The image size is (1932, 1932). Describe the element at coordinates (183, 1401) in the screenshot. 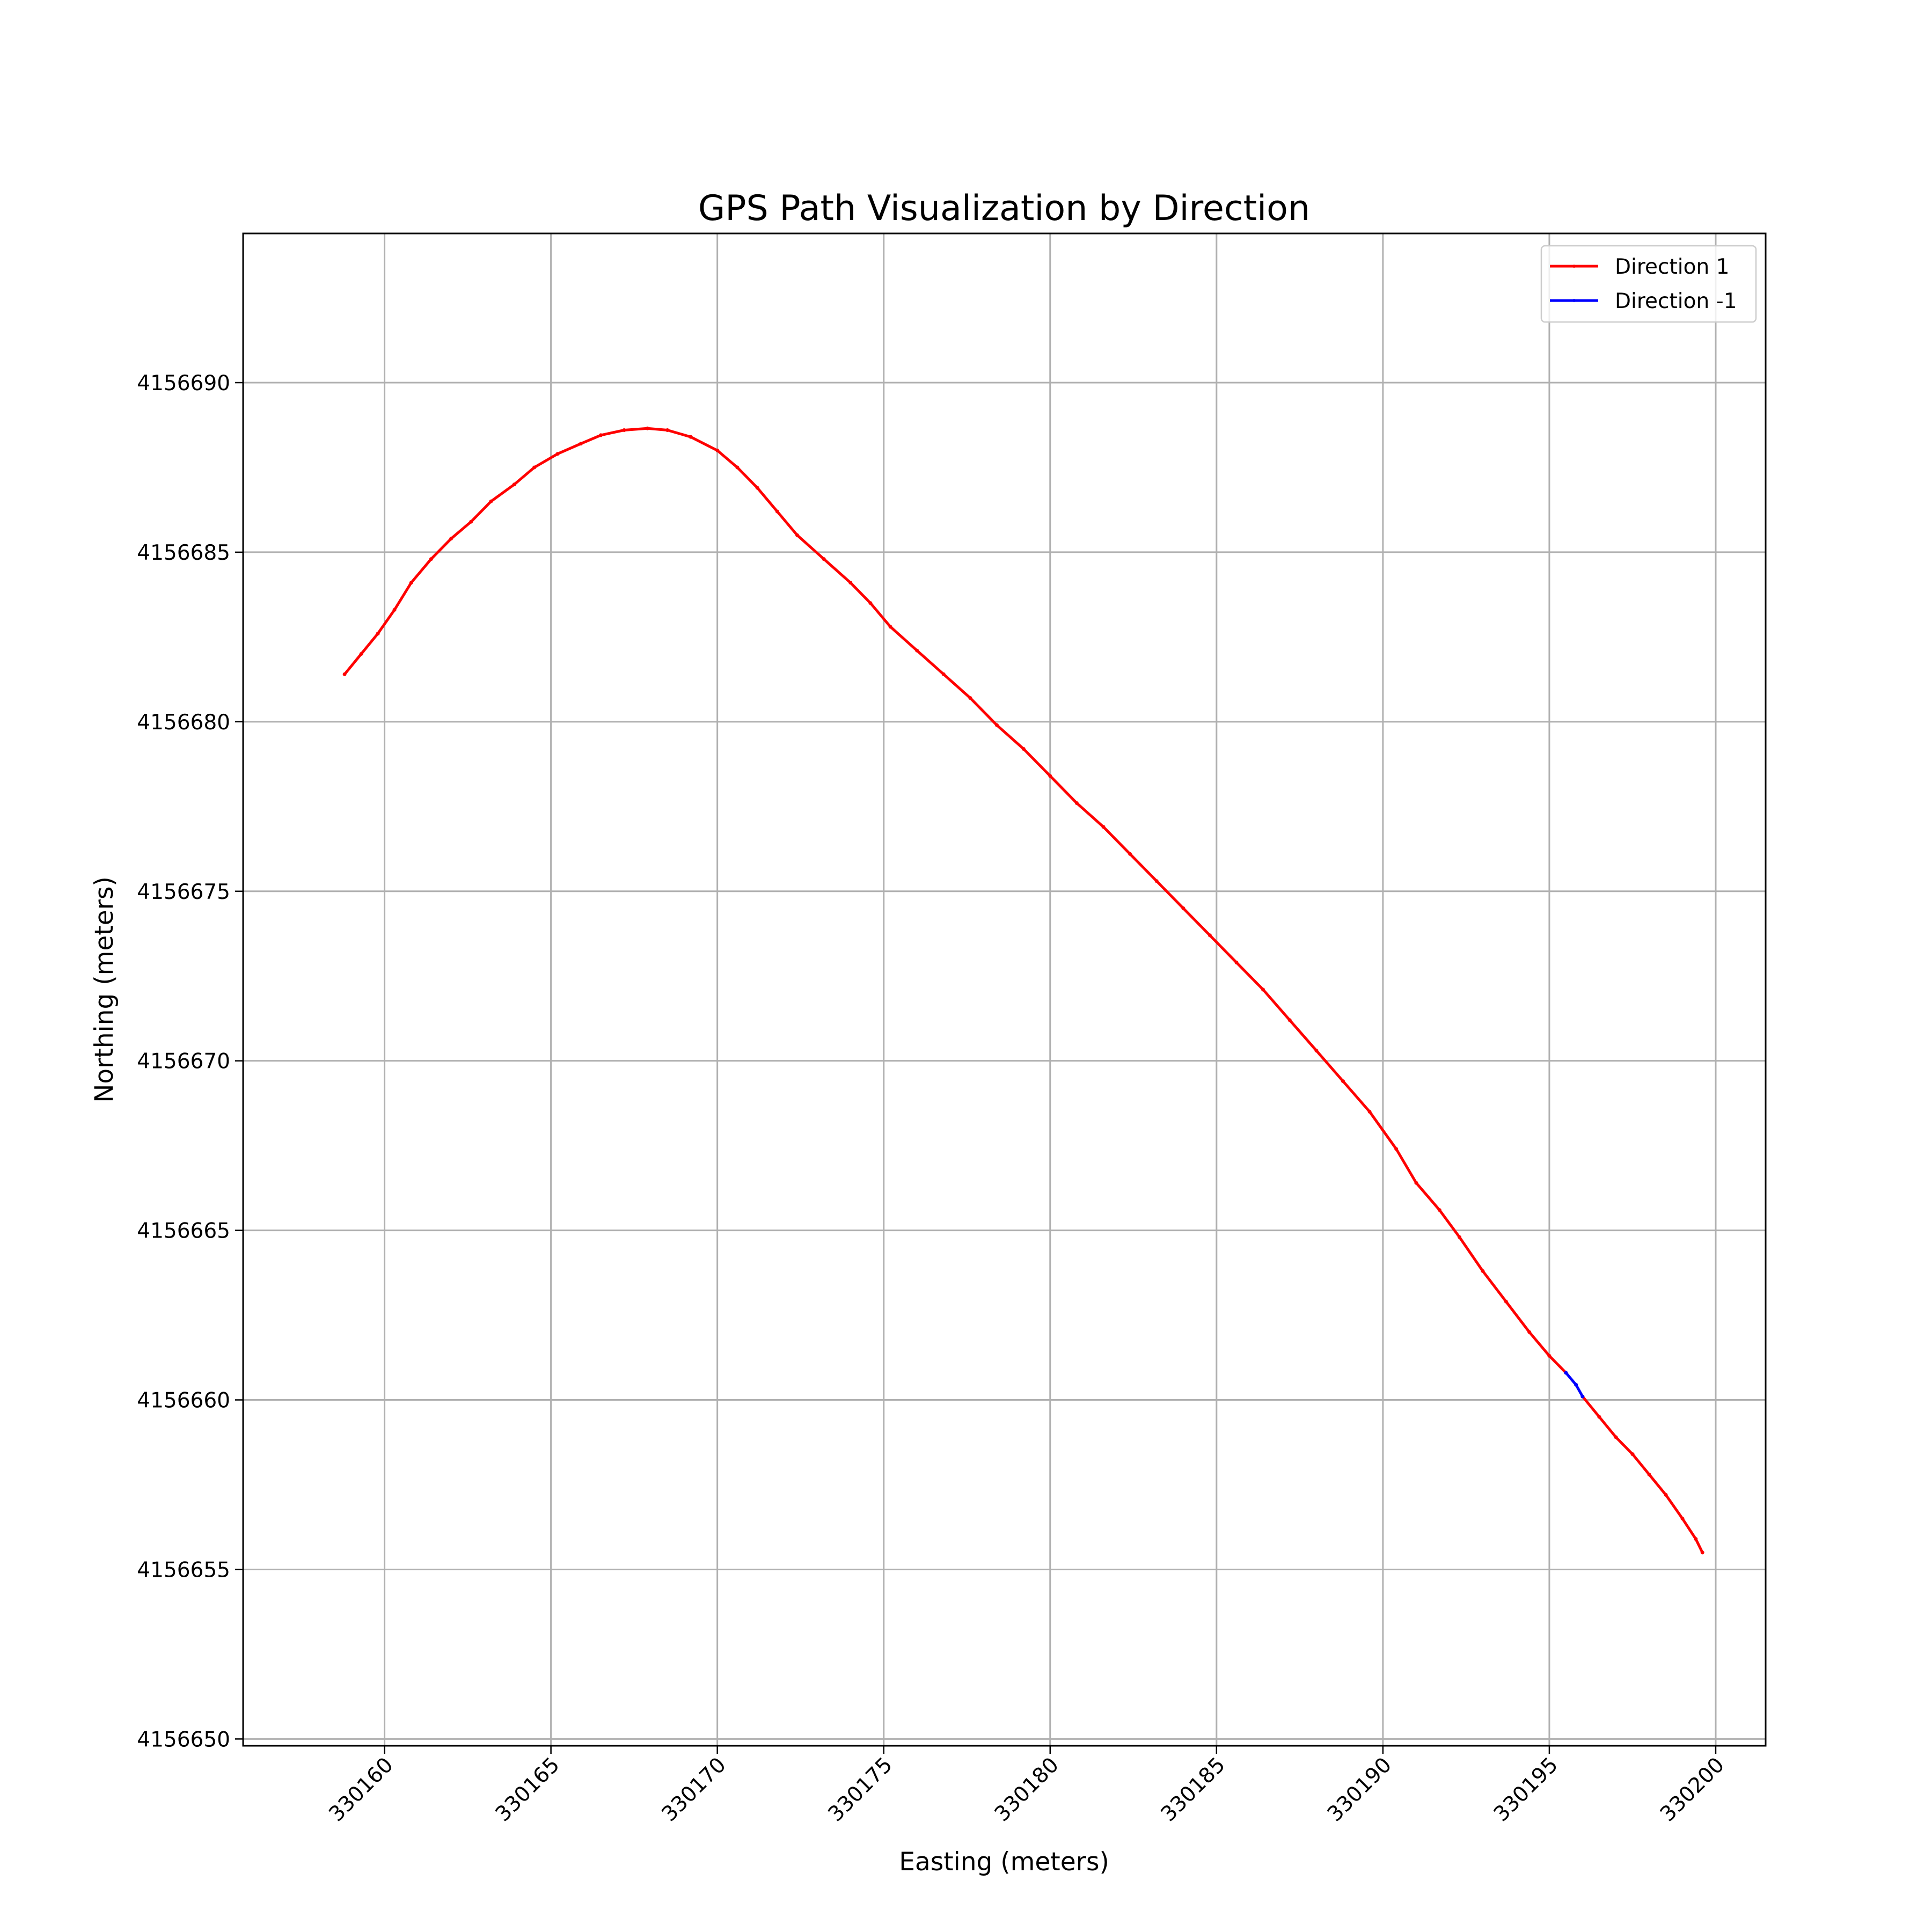

I see `y-tick-label: 4156660` at that location.